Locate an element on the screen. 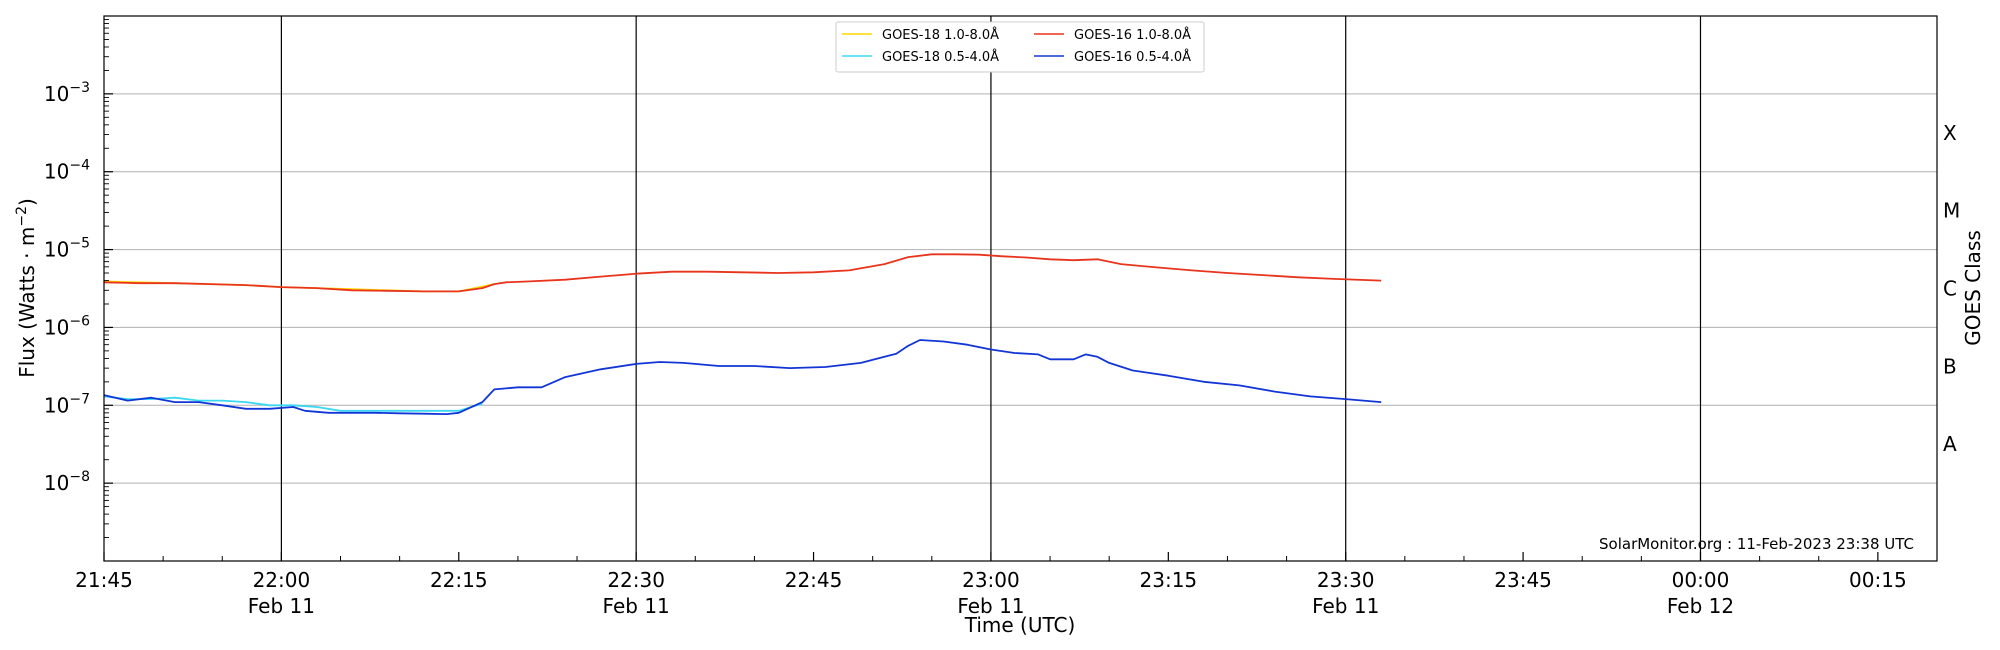 The width and height of the screenshot is (2000, 650). y-axis-title-close: ) is located at coordinates (27, 202).